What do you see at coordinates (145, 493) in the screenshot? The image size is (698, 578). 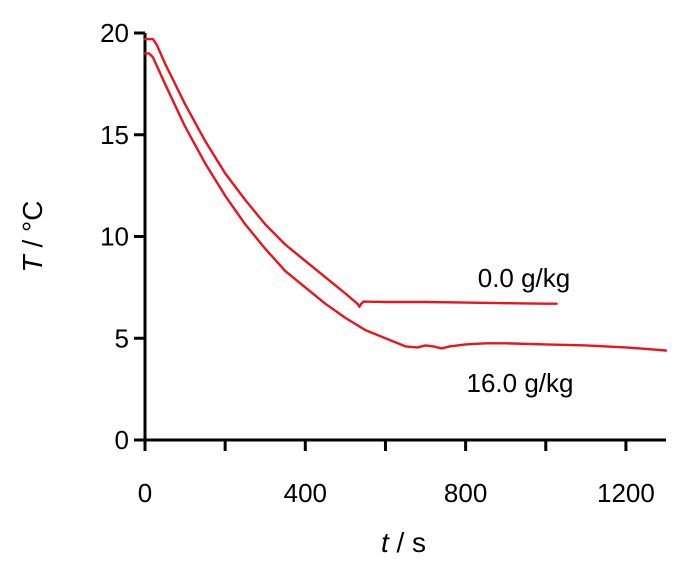 I see `x-tick-label: 0` at bounding box center [145, 493].